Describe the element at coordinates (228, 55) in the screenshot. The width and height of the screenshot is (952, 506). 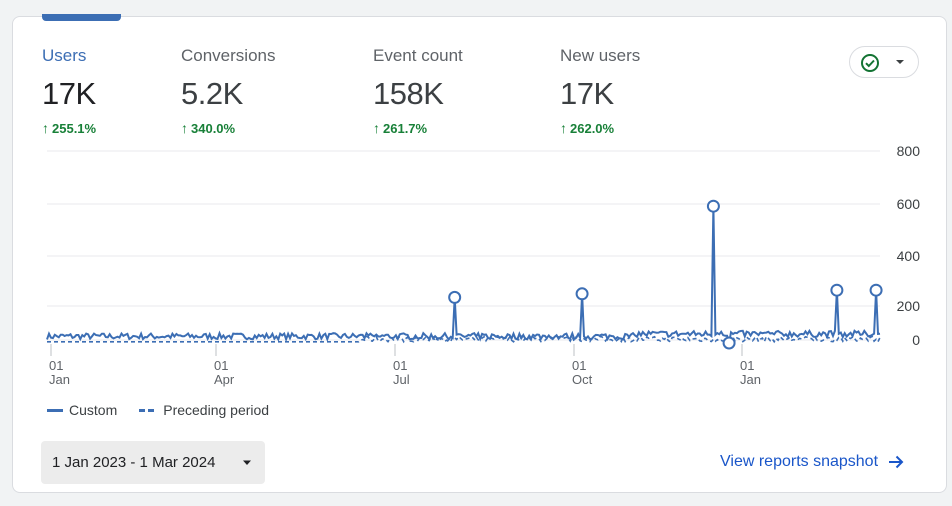
I see `metric-label: Conversions` at that location.